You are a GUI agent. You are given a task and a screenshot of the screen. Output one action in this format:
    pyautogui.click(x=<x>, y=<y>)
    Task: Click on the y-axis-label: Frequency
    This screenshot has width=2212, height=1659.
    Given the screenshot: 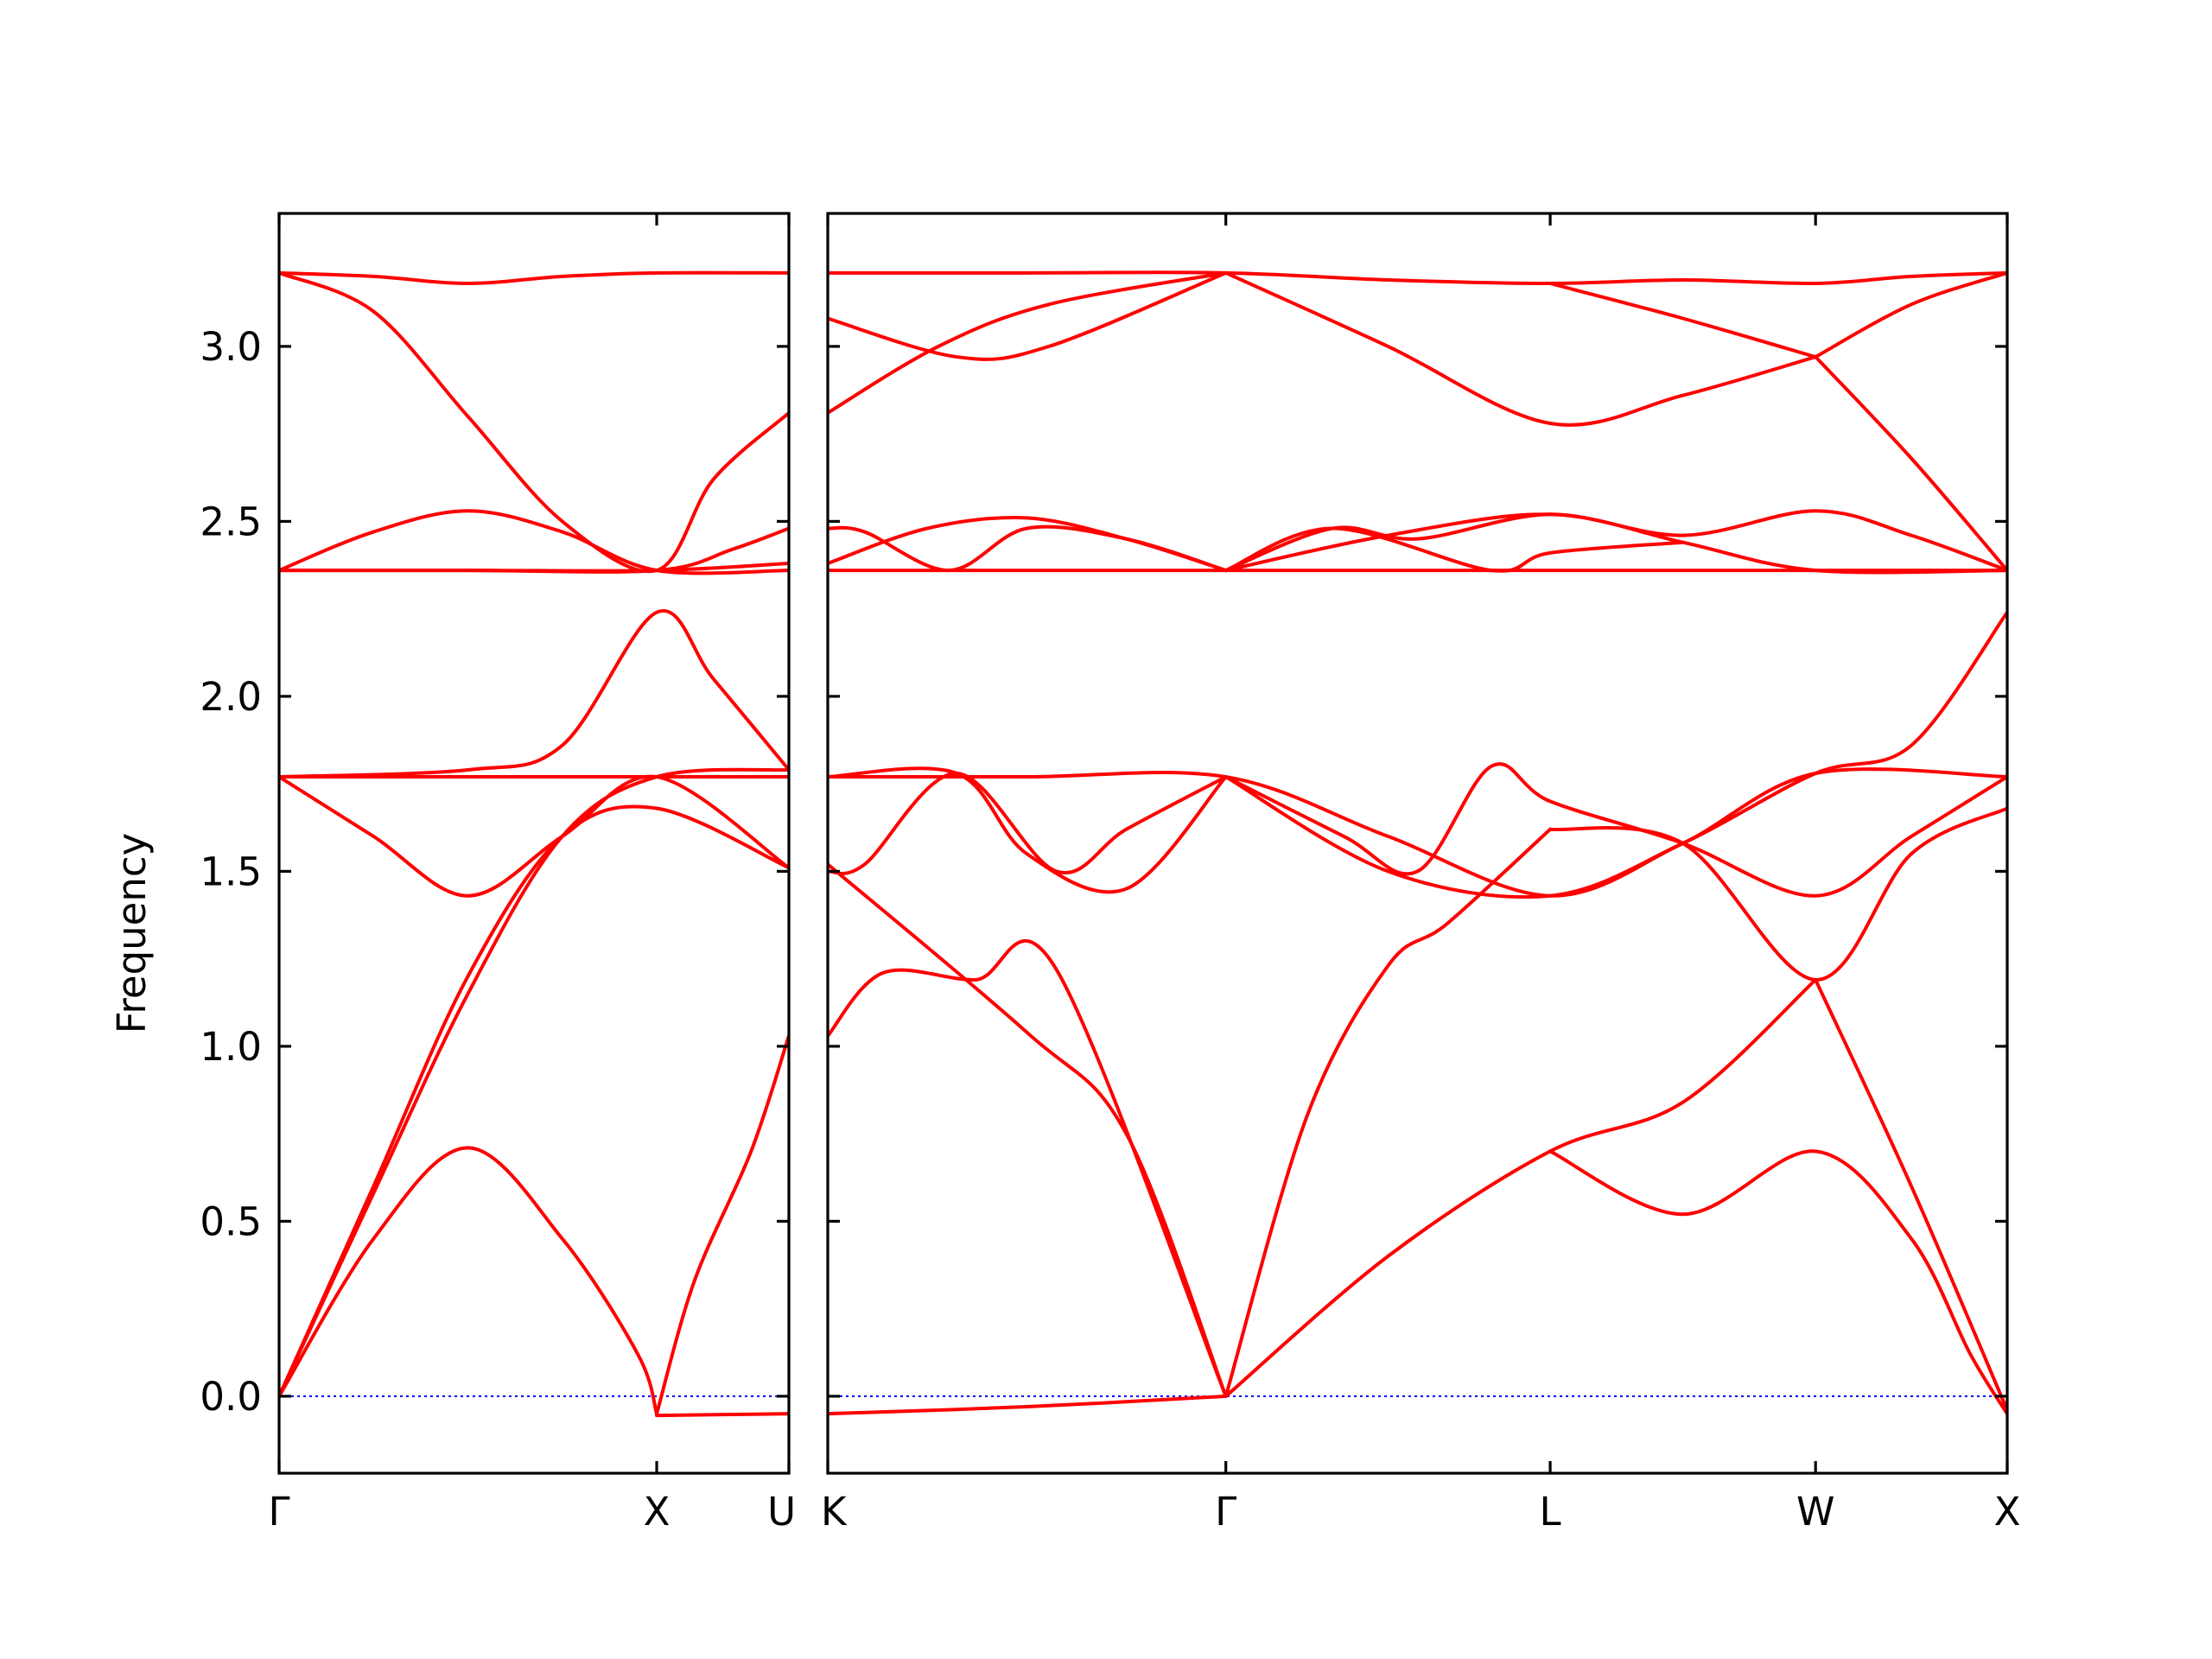 What is the action you would take?
    pyautogui.click(x=132, y=933)
    